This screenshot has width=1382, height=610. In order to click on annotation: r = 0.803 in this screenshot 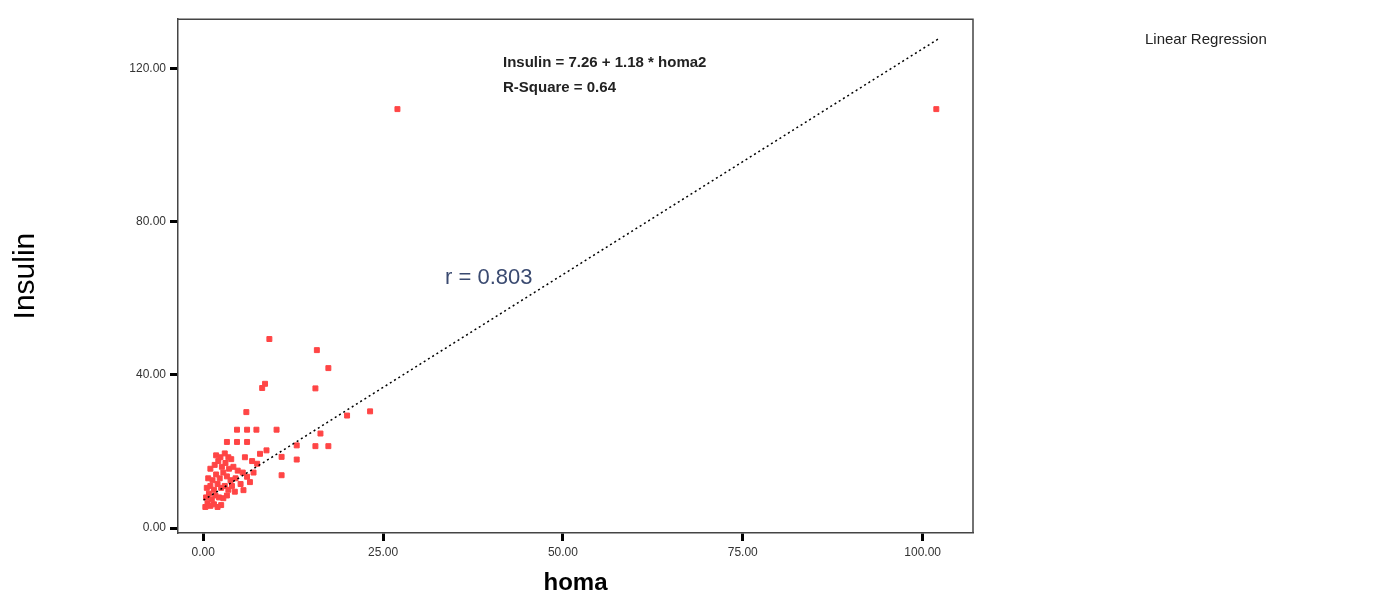, I will do `click(489, 277)`.